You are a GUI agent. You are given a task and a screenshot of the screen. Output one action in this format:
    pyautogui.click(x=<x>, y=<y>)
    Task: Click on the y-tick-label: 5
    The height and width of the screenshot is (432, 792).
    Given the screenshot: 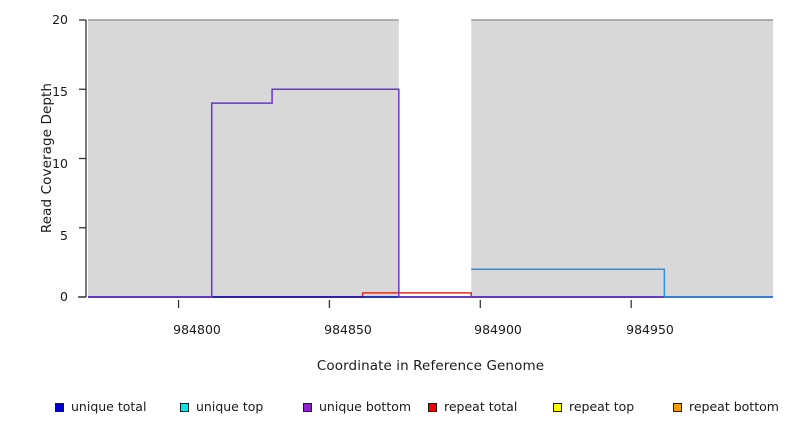 What is the action you would take?
    pyautogui.click(x=64, y=235)
    